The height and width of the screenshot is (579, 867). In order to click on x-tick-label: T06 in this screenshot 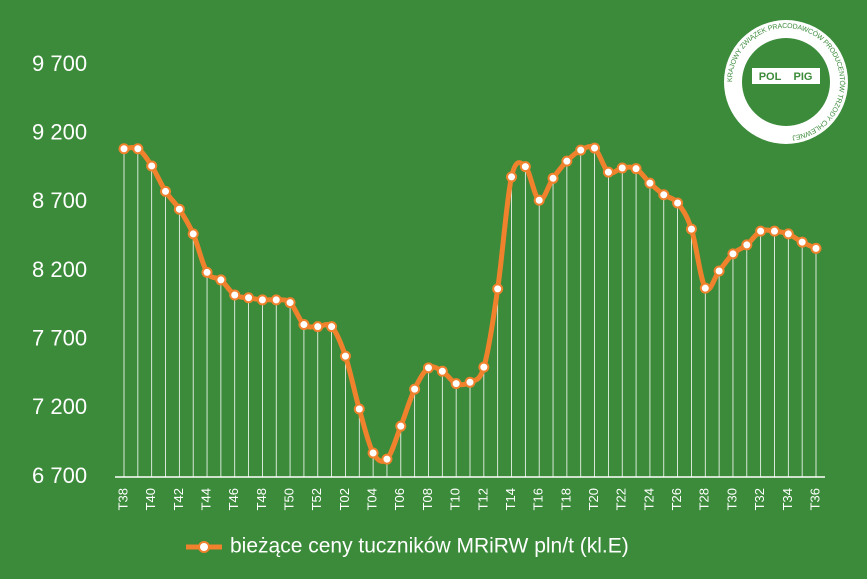, I will do `click(399, 499)`.